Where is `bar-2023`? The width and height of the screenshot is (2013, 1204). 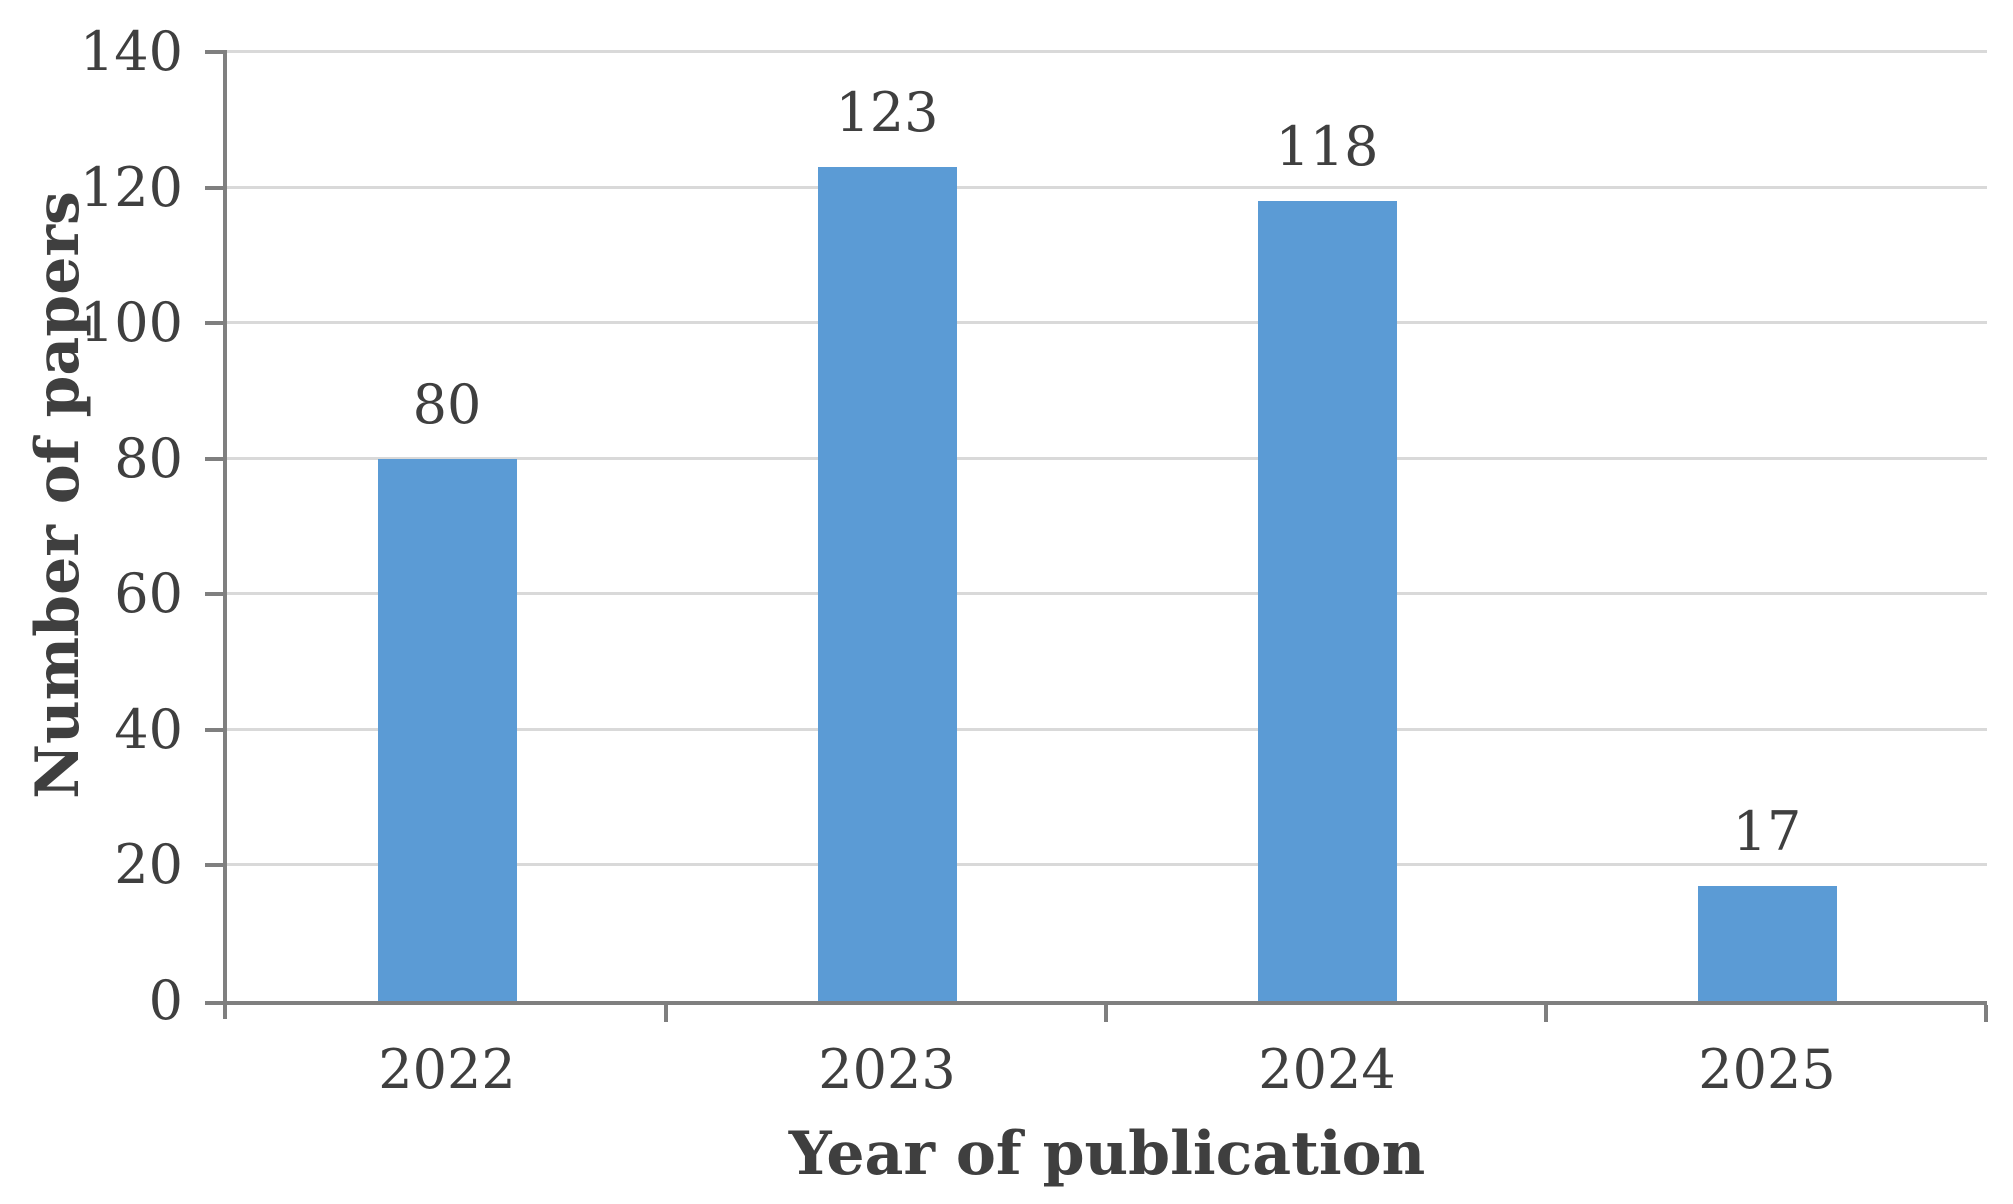 bar-2023 is located at coordinates (887, 584).